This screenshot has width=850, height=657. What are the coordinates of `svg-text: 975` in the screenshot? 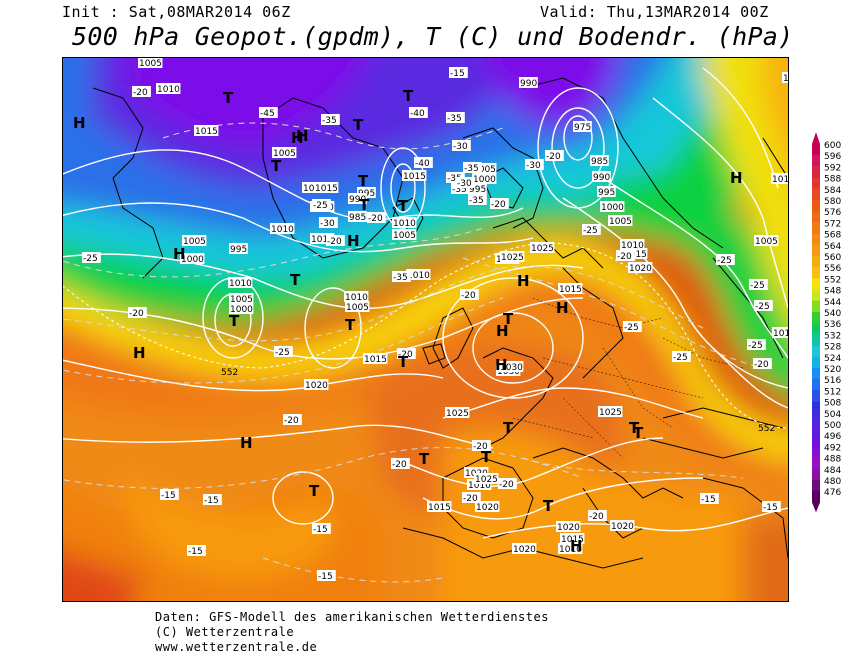 It's located at (582, 128).